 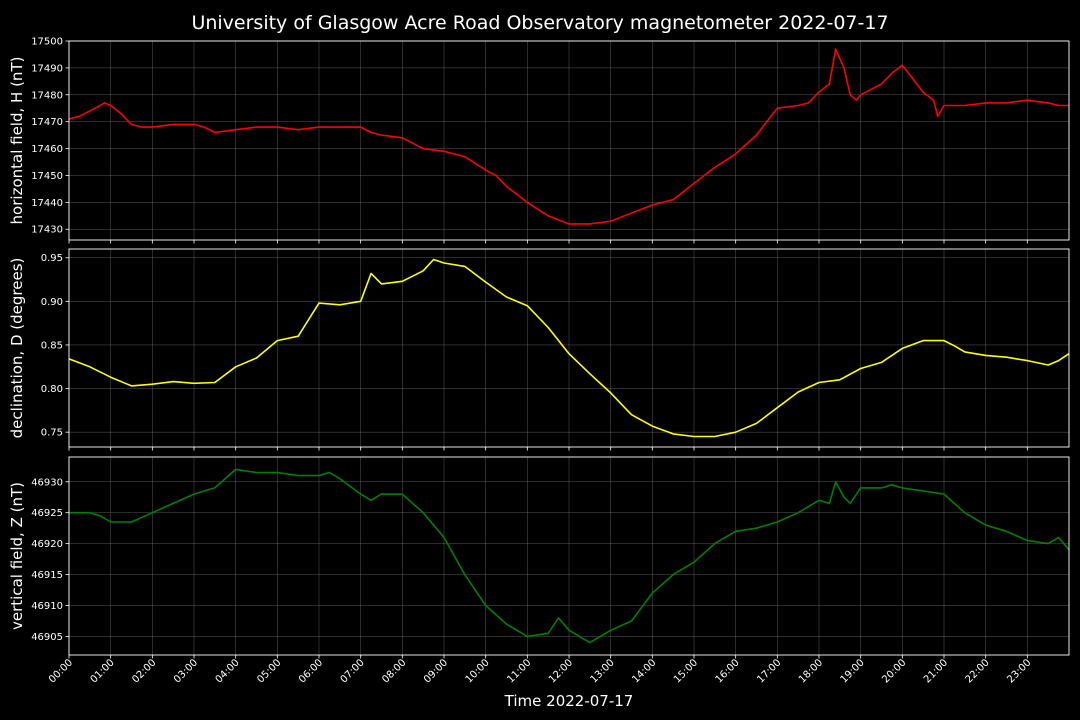 I want to click on y-tick-label: 17430, so click(x=47, y=230).